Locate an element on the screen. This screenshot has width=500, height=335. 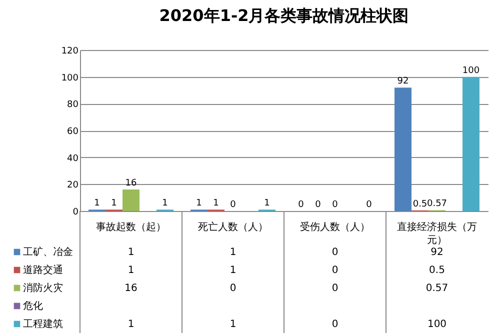
x-tick-label: 受伤人数（人） is located at coordinates (335, 227).